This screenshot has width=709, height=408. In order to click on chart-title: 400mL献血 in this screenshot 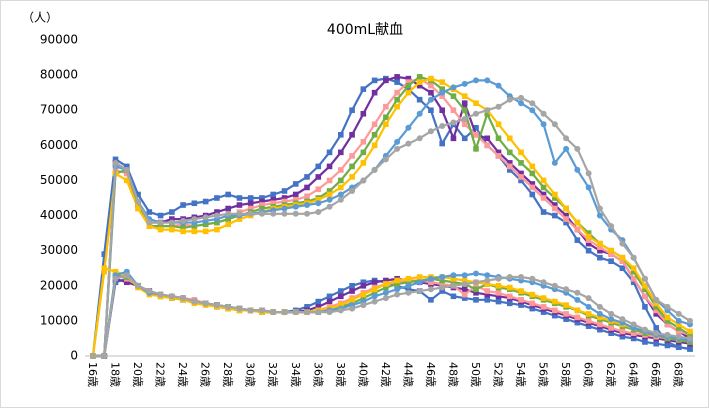, I will do `click(365, 30)`.